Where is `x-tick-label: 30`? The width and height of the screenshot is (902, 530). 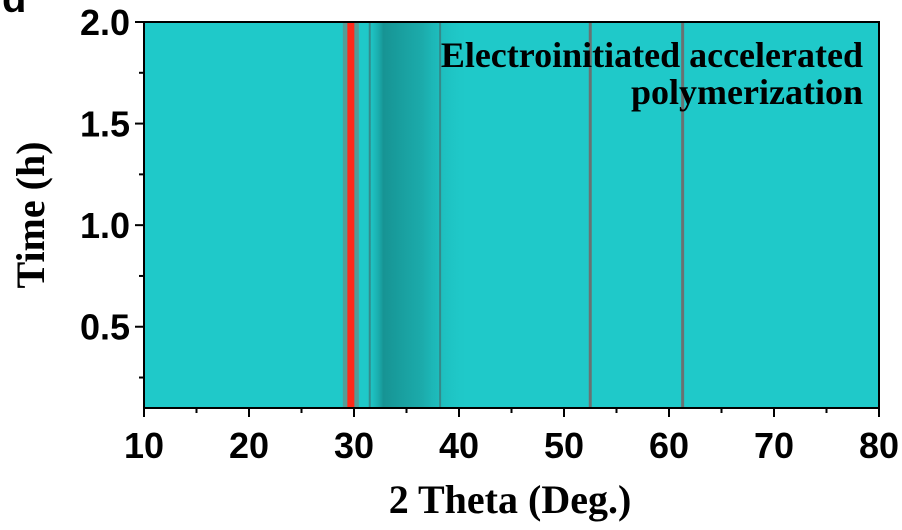 x-tick-label: 30 is located at coordinates (354, 445).